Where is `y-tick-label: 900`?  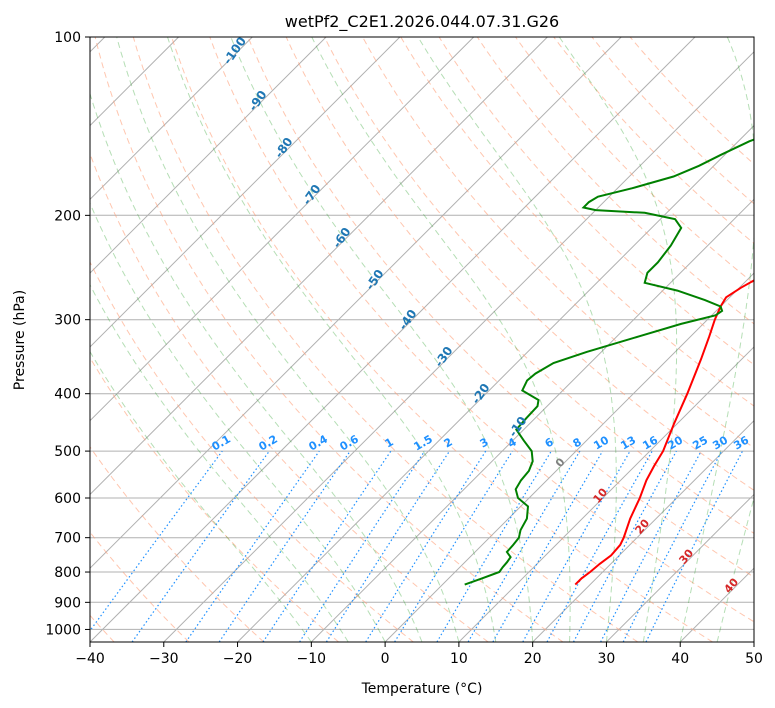 y-tick-label: 900 is located at coordinates (67, 603).